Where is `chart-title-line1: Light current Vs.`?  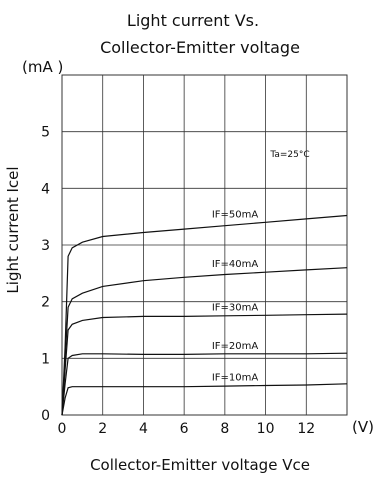
chart-title-line1: Light current Vs. is located at coordinates (193, 20).